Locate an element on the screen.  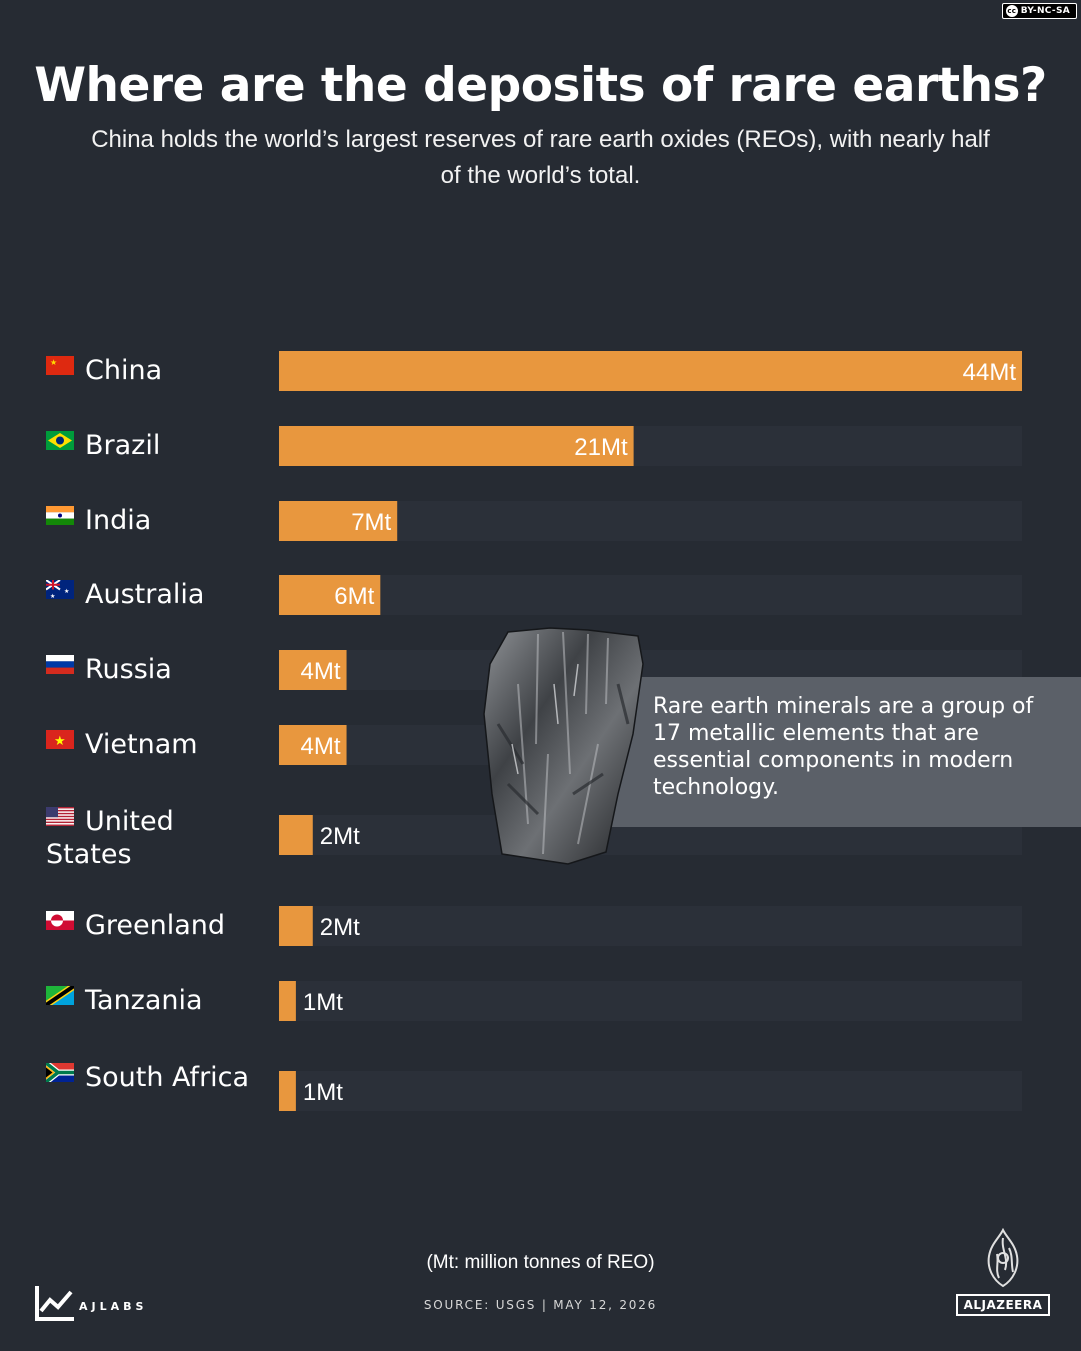
category-label: South Africa is located at coordinates (151, 1077).